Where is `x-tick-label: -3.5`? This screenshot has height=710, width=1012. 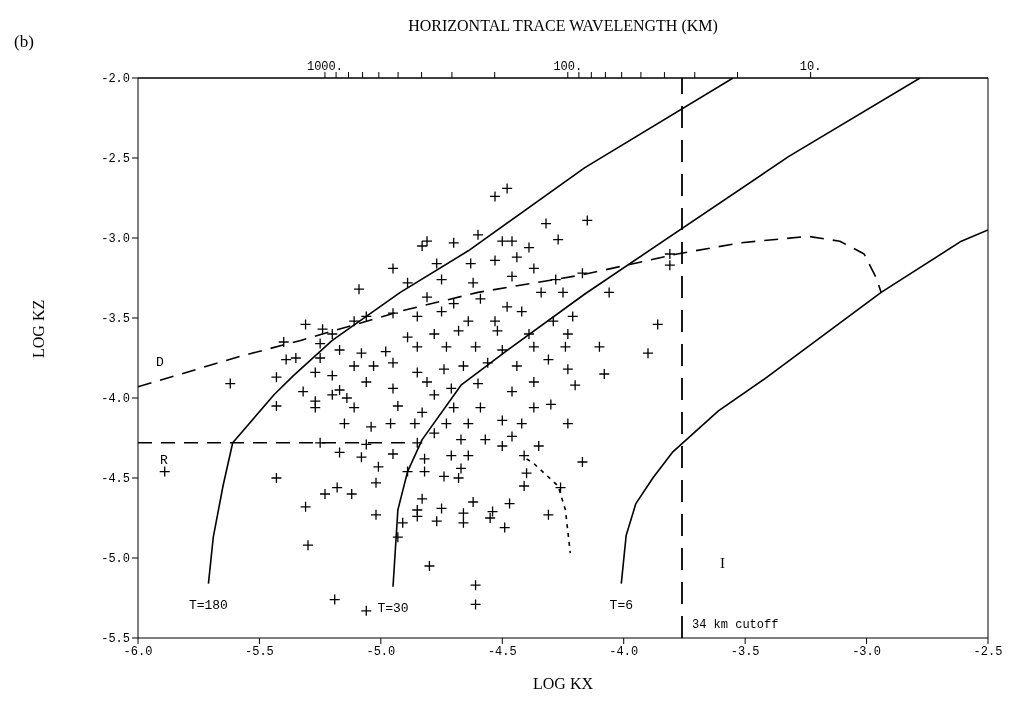
x-tick-label: -3.5 is located at coordinates (745, 651).